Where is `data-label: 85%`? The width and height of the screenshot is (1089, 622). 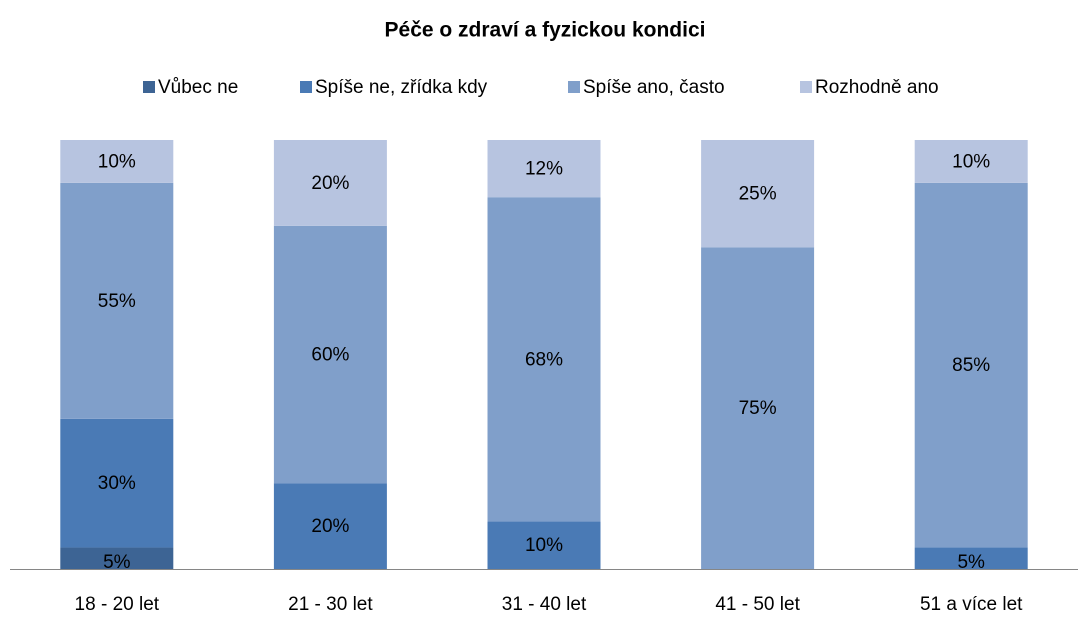
data-label: 85% is located at coordinates (971, 365).